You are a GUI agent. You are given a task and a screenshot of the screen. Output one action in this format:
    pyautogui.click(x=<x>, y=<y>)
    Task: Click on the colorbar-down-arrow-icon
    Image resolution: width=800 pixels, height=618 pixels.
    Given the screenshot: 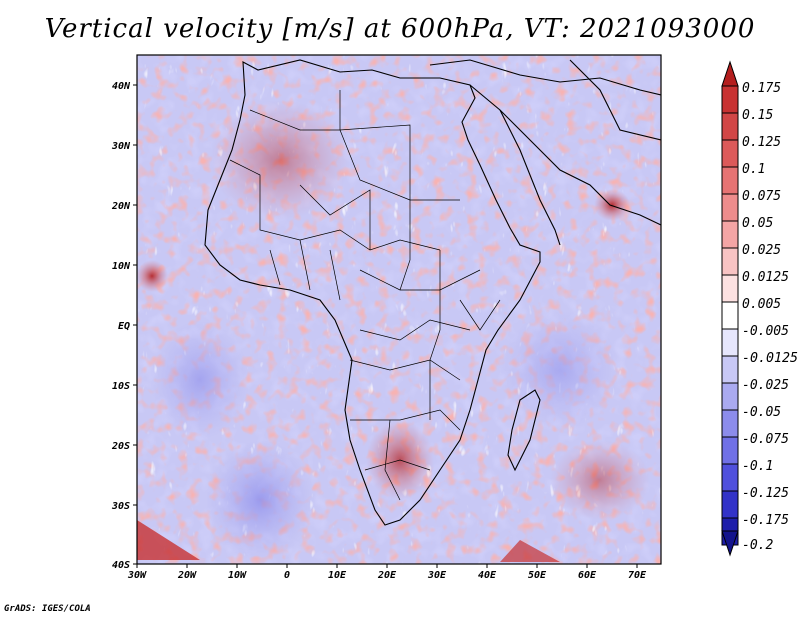 What is the action you would take?
    pyautogui.click(x=730, y=543)
    